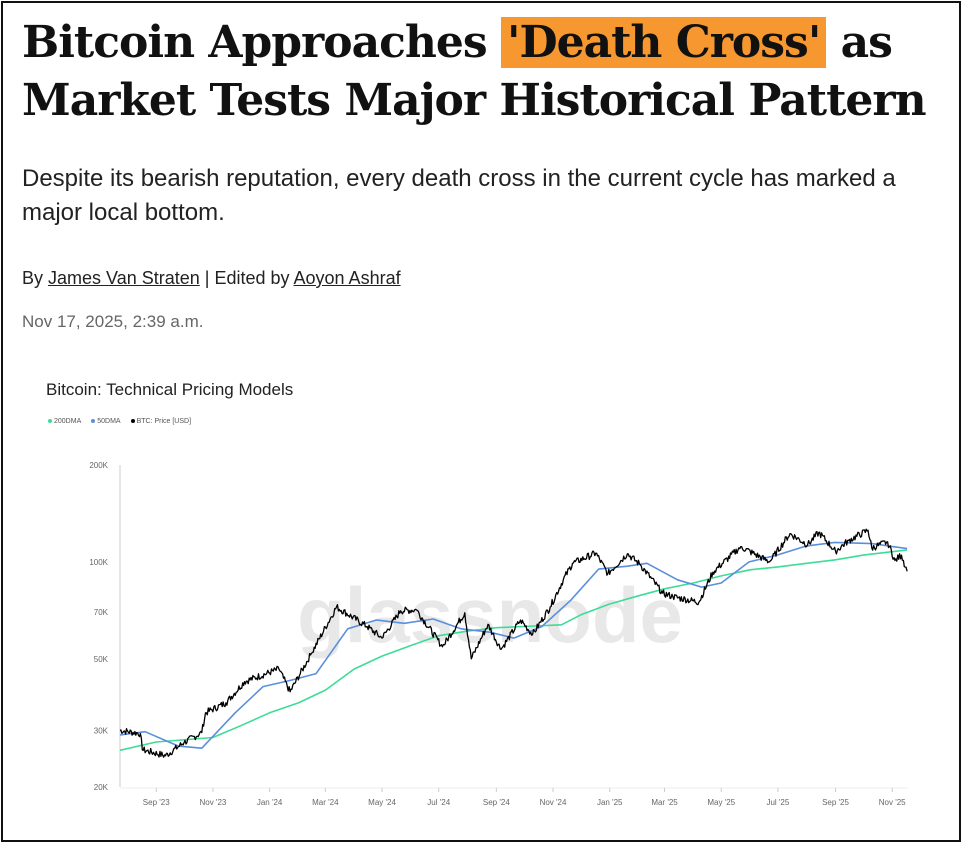  What do you see at coordinates (98, 562) in the screenshot?
I see `y-tick-label: 100K` at bounding box center [98, 562].